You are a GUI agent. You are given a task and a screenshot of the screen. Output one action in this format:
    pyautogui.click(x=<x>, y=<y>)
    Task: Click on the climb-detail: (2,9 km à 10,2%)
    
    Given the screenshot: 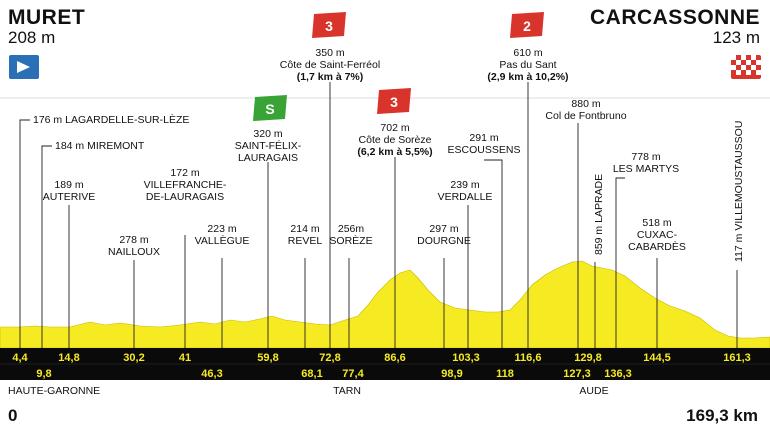 What is the action you would take?
    pyautogui.click(x=527, y=77)
    